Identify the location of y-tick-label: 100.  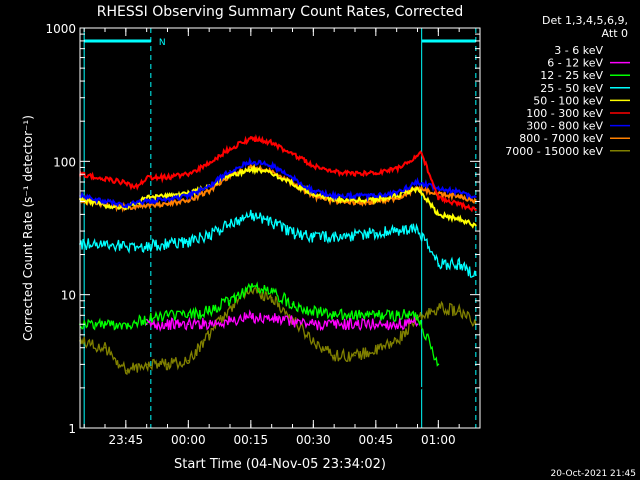
(64, 162).